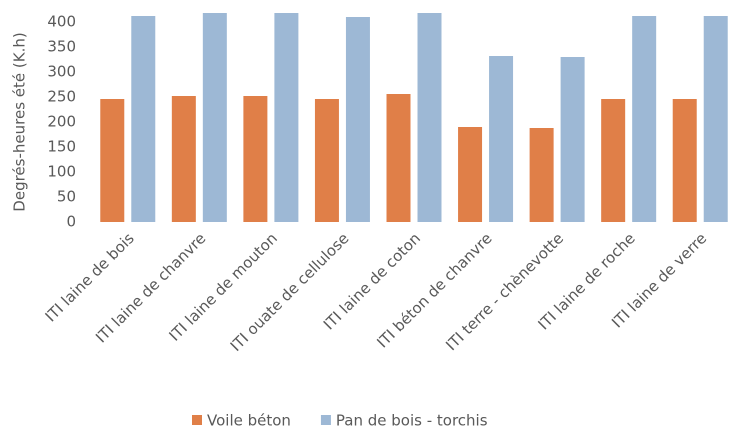 This screenshot has height=432, width=730. Describe the element at coordinates (61, 172) in the screenshot. I see `y-tick-label: 100` at that location.